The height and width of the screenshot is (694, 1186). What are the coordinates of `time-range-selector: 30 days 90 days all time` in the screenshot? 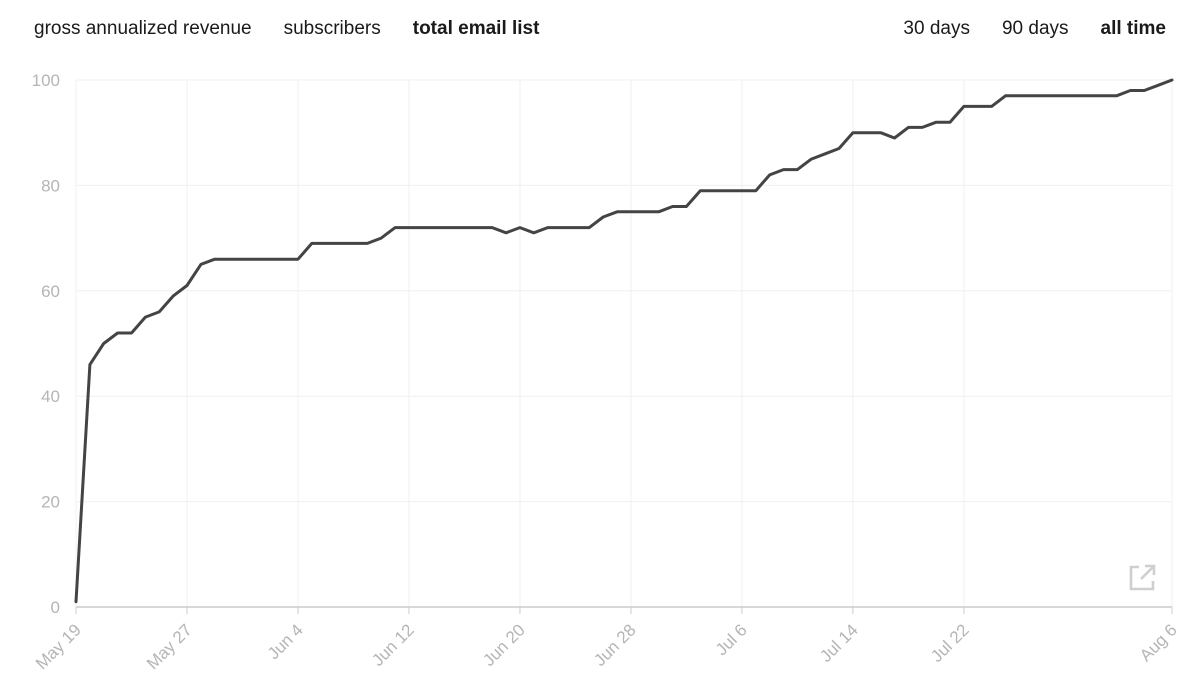 It's located at (1034, 29).